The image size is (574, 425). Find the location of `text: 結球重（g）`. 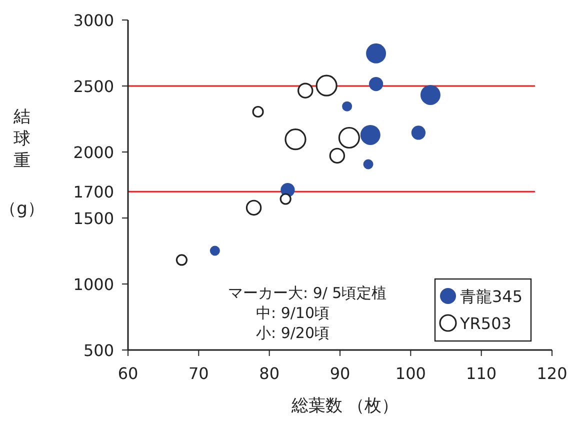

text: 結球重（g） is located at coordinates (22, 163).